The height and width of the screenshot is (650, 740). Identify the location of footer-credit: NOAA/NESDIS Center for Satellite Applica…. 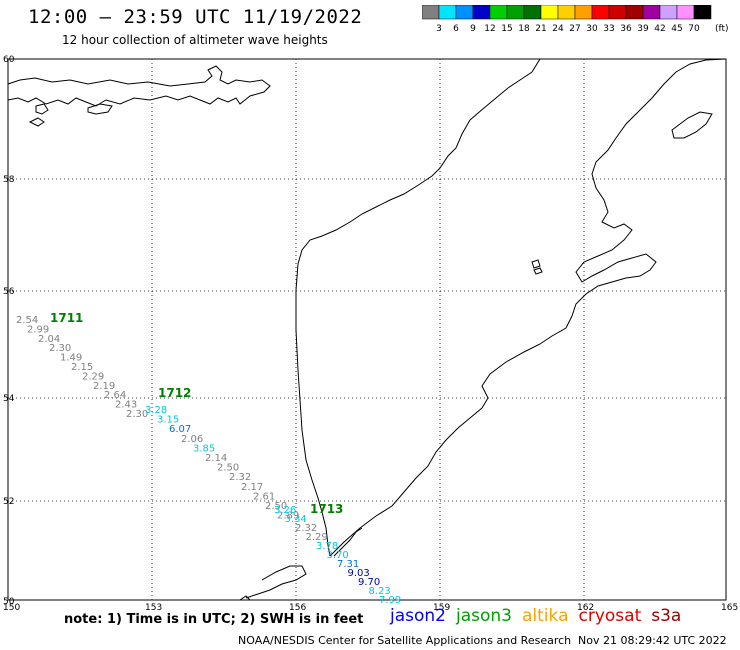
(405, 640).